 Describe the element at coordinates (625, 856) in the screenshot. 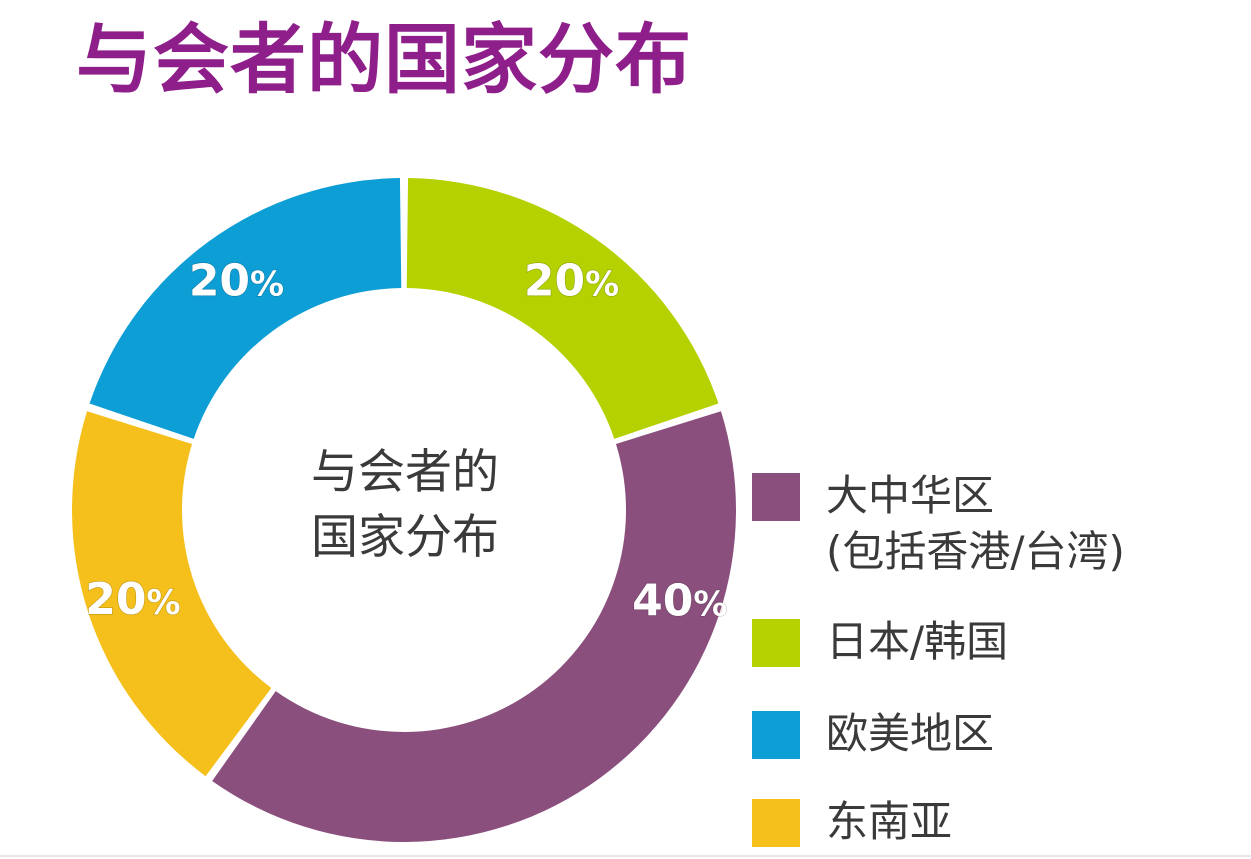

I see `bottom-divider` at that location.